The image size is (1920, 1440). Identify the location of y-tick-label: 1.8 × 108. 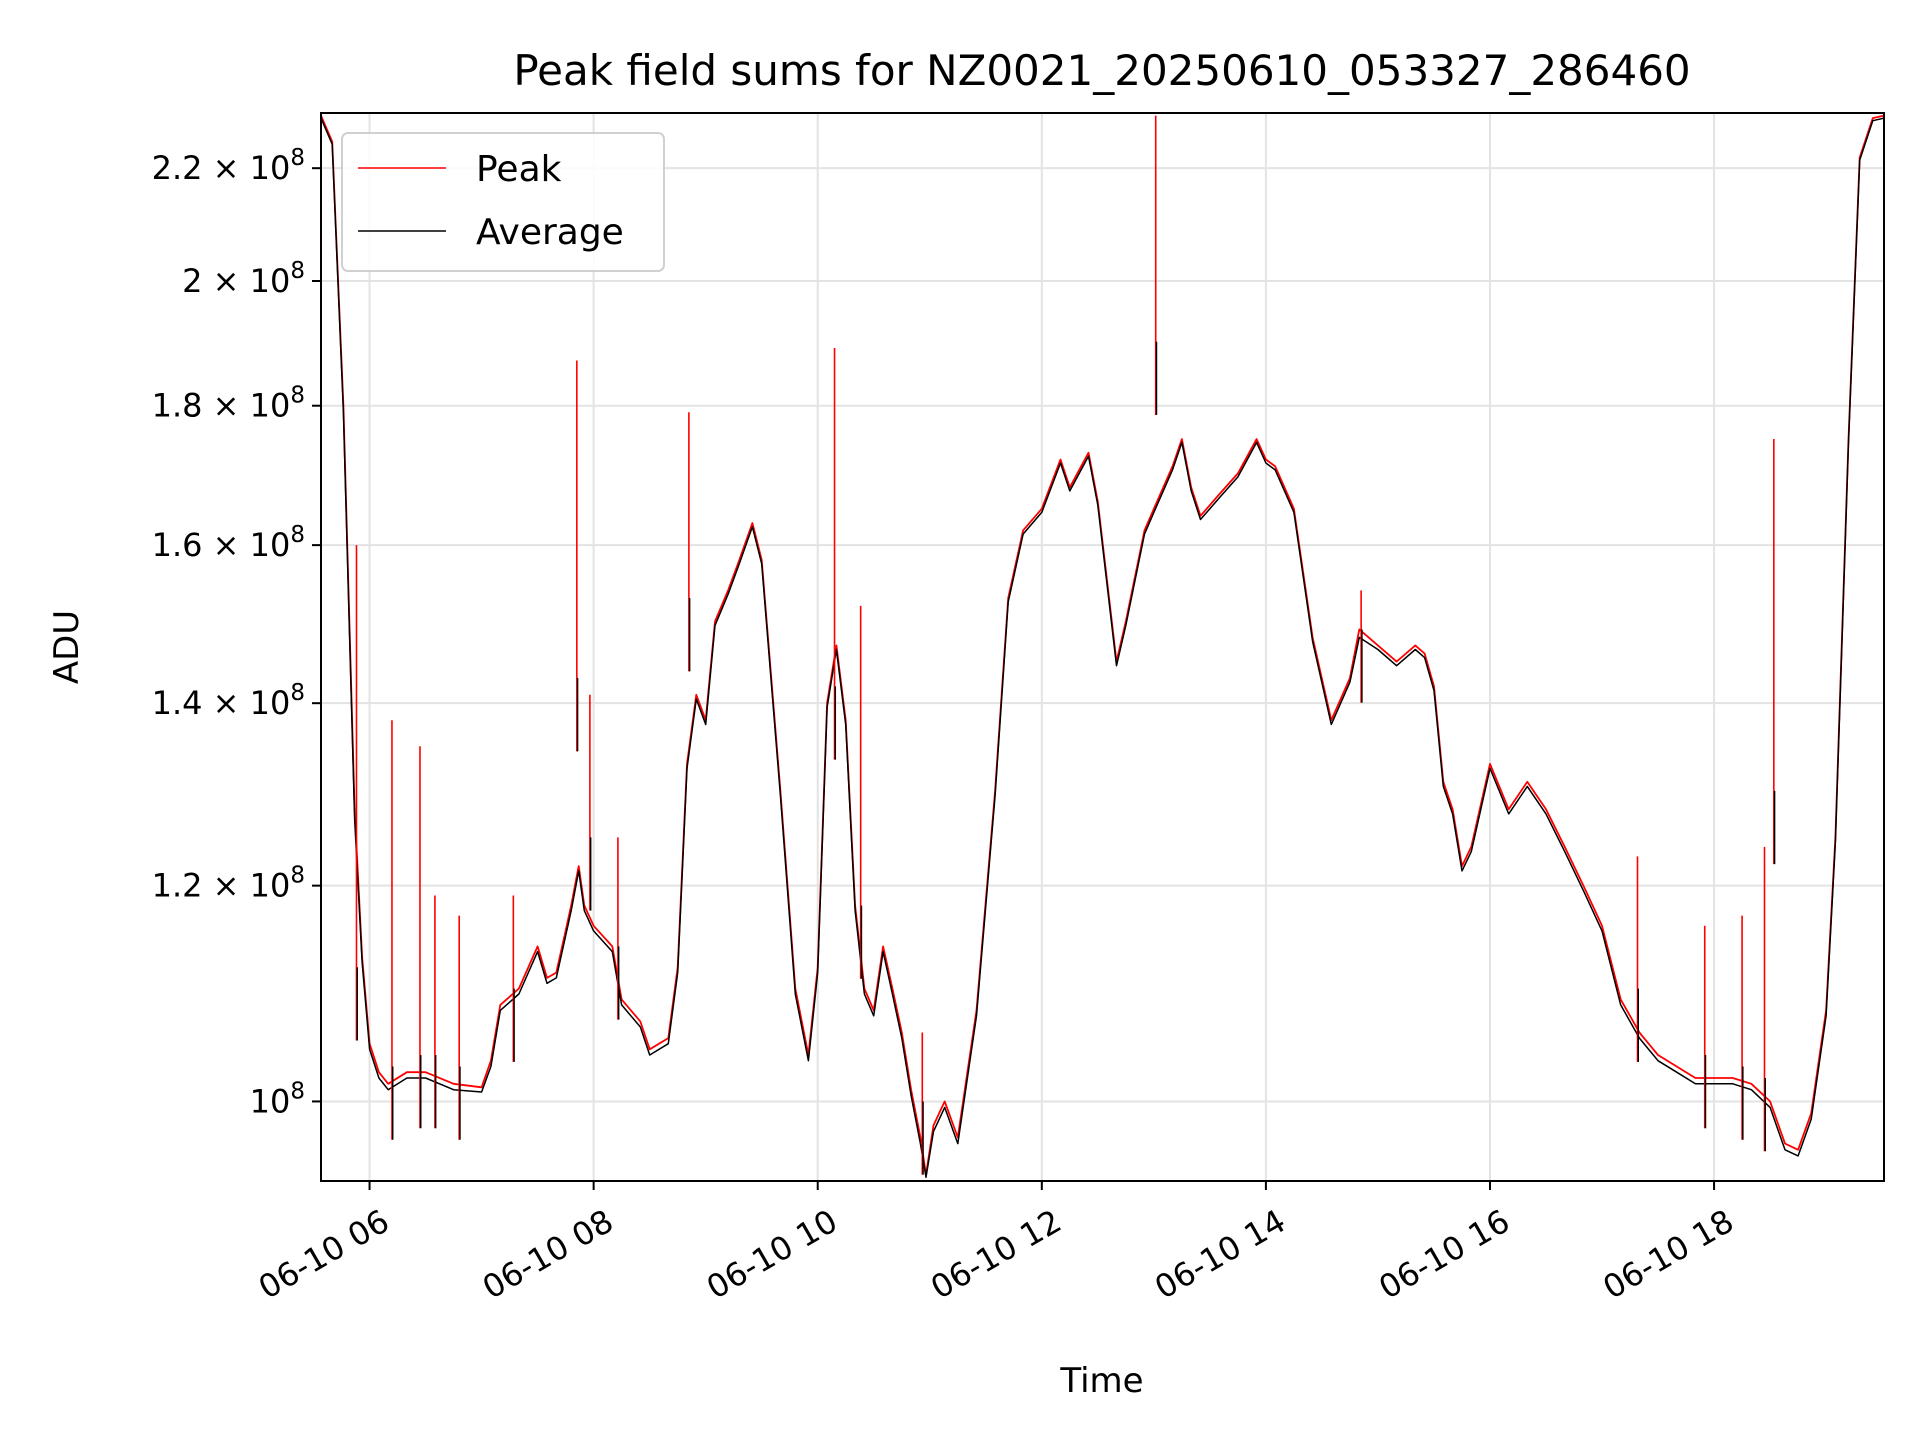
(228, 404).